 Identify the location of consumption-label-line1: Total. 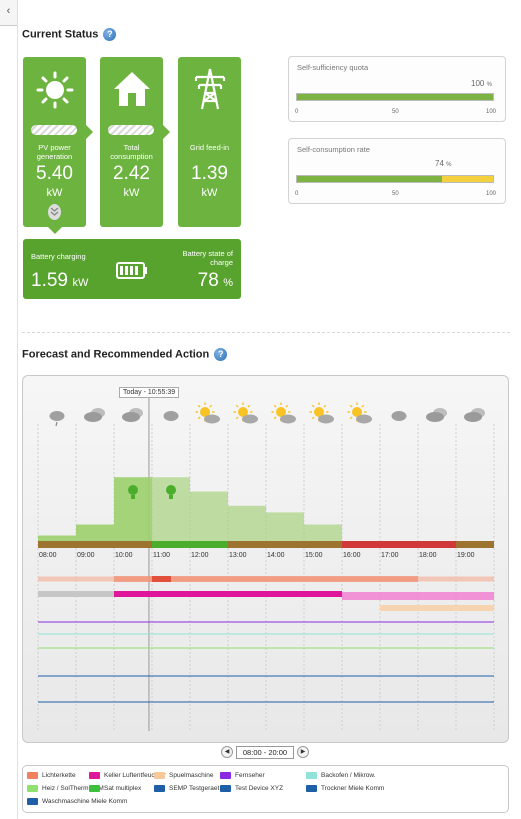
(131, 147).